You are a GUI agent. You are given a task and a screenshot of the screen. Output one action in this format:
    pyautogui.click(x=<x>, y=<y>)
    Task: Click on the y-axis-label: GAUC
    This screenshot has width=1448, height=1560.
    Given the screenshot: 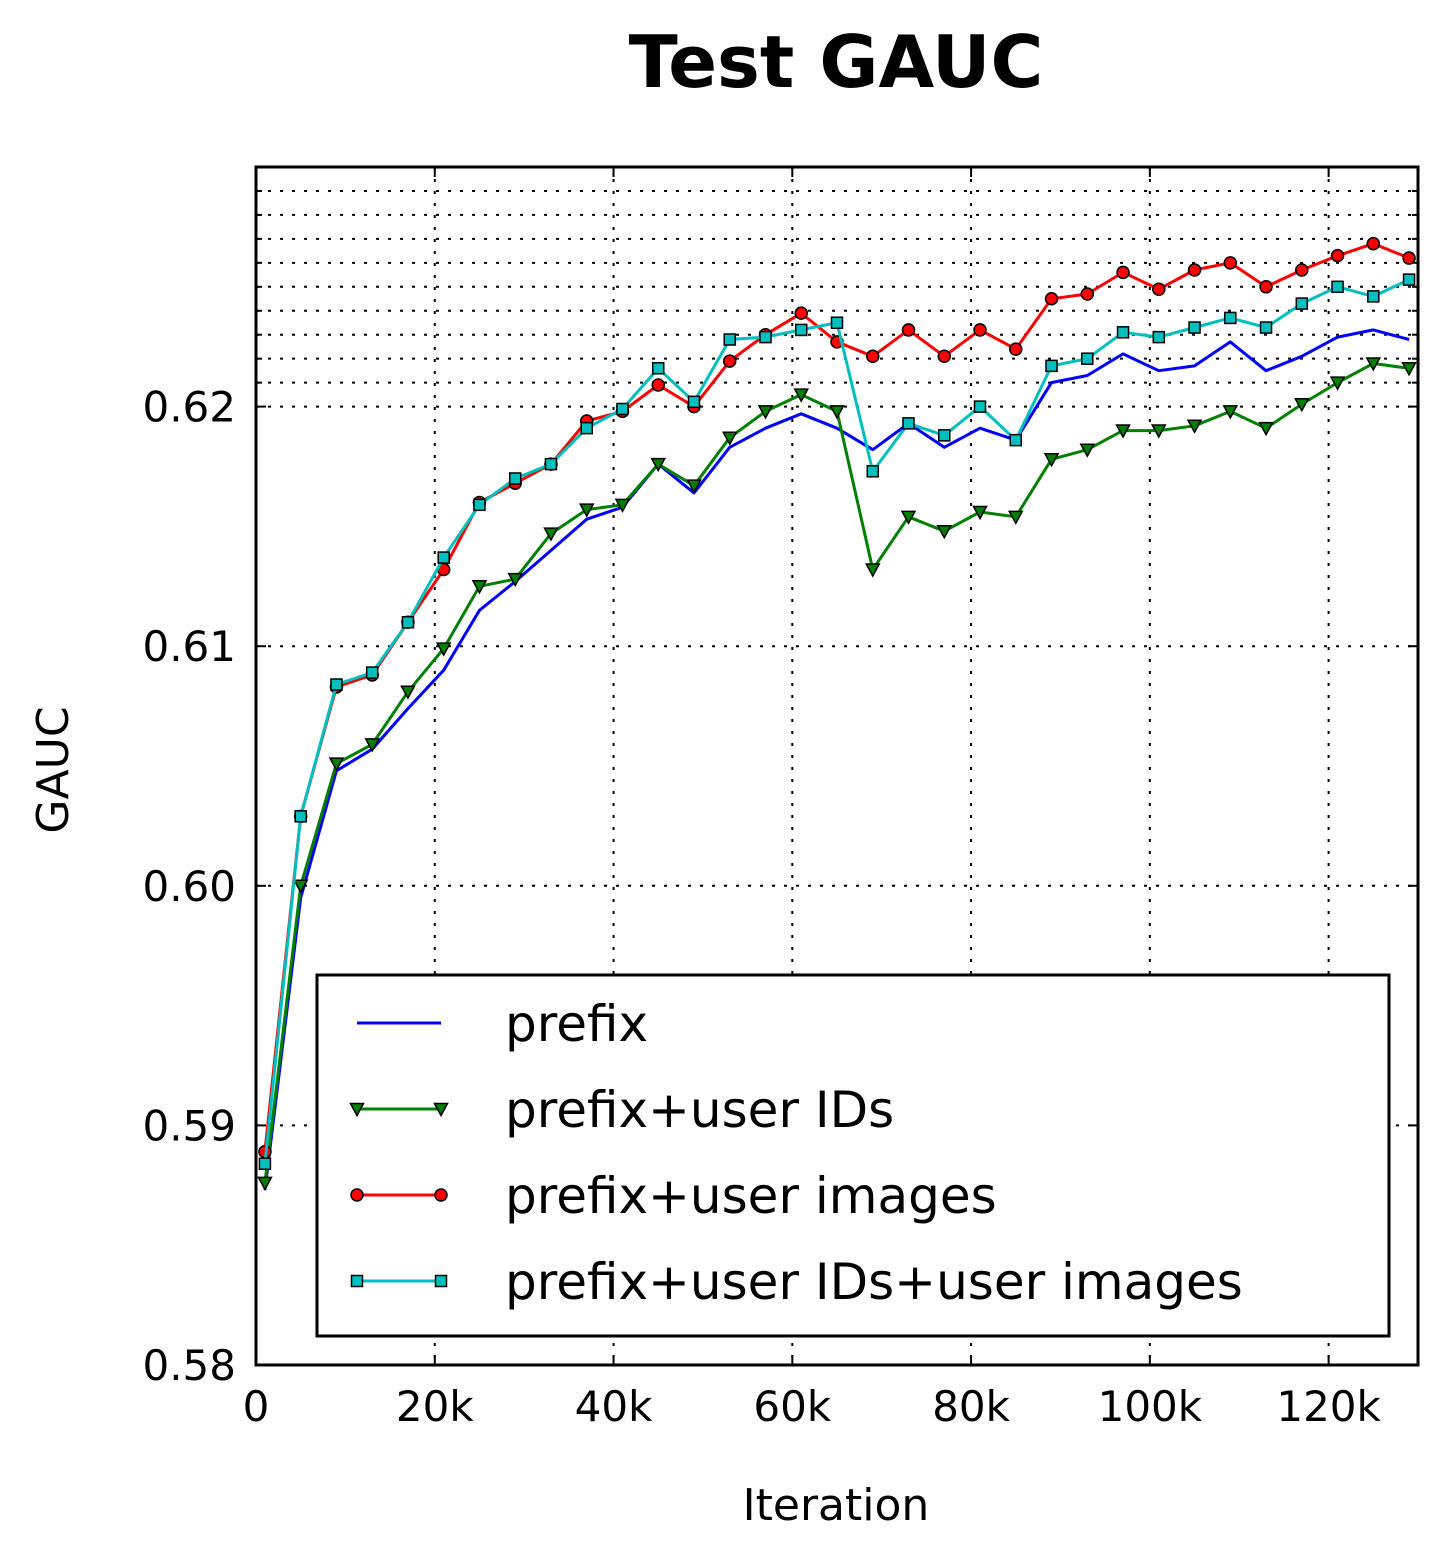 What is the action you would take?
    pyautogui.click(x=53, y=769)
    